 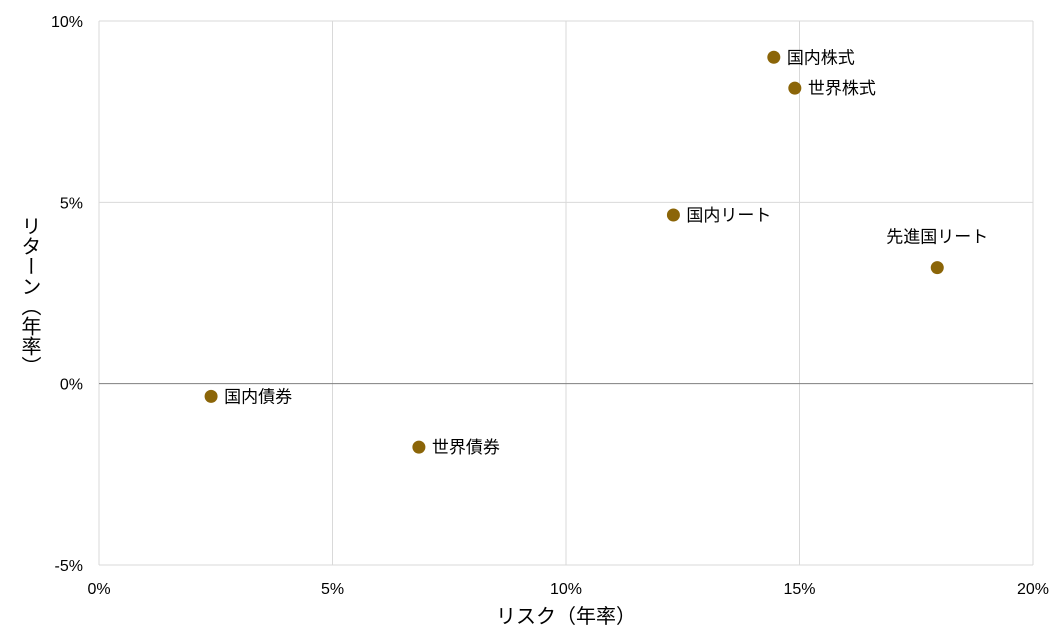 I want to click on x-tick-label: 10%, so click(x=566, y=589).